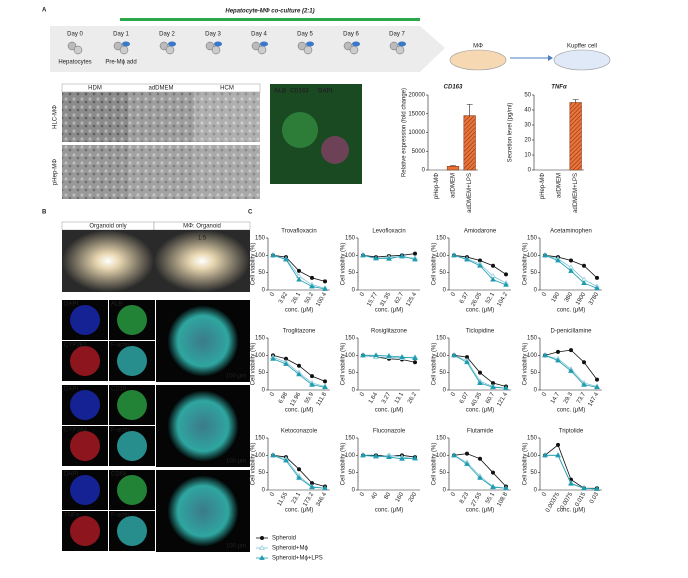 This screenshot has height=578, width=688. I want to click on x-tick-label: 13.96, so click(295, 399).